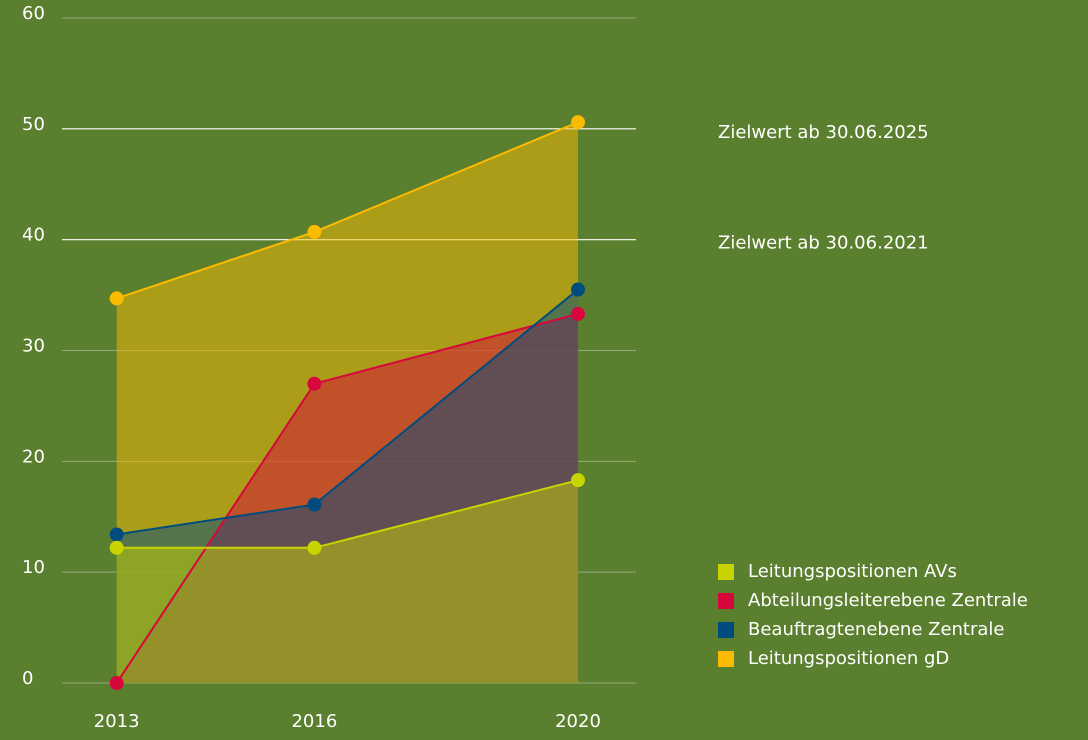 This screenshot has height=740, width=1088. Describe the element at coordinates (33, 124) in the screenshot. I see `y-tick-label: 50` at that location.